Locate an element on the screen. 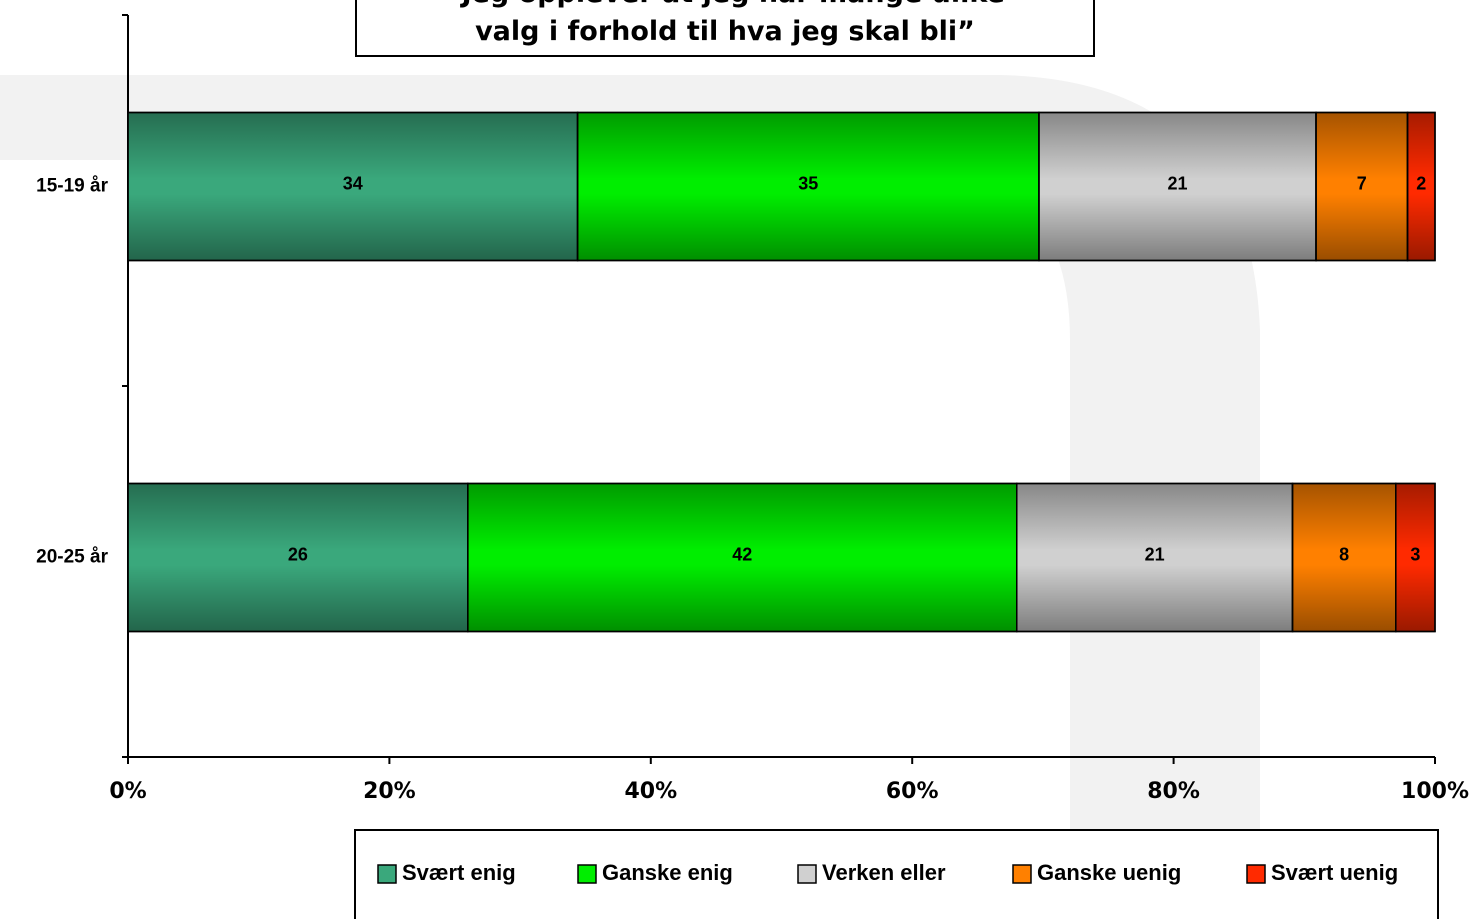  data-label: 26 is located at coordinates (298, 554).